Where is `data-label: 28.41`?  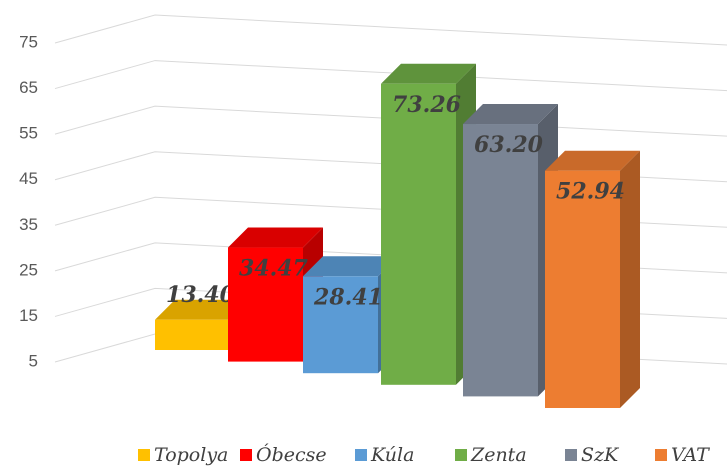 data-label: 28.41 is located at coordinates (348, 297).